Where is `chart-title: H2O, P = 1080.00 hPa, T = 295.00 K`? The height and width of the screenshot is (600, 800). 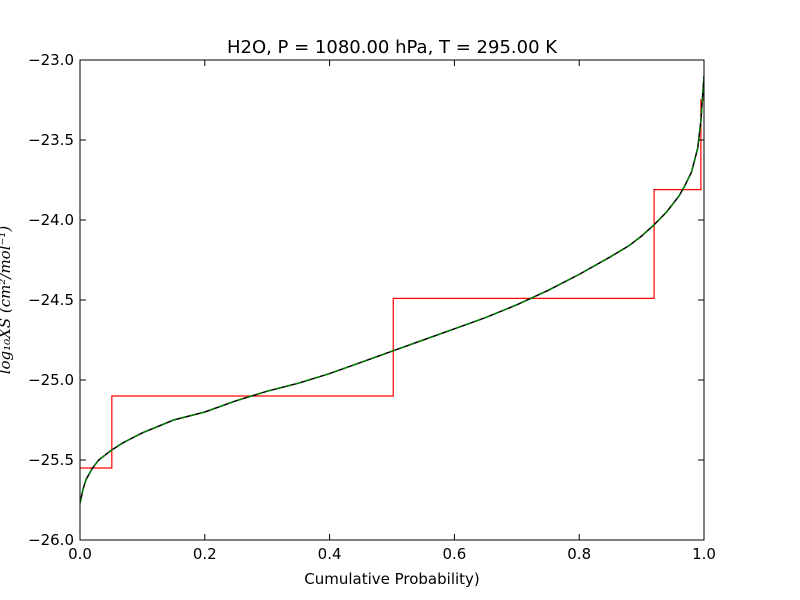 chart-title: H2O, P = 1080.00 hPa, T = 295.00 K is located at coordinates (392, 47).